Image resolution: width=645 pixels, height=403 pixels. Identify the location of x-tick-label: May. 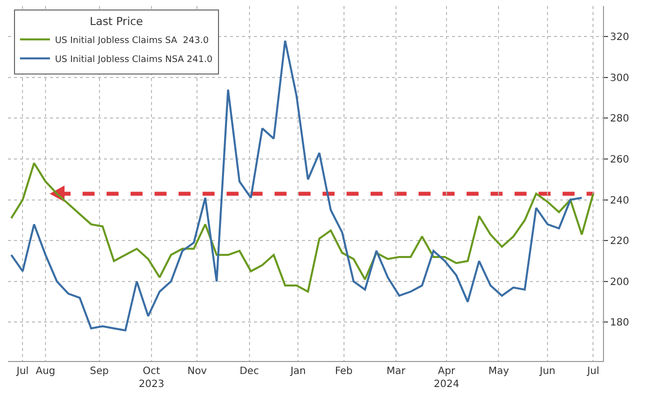
(499, 371).